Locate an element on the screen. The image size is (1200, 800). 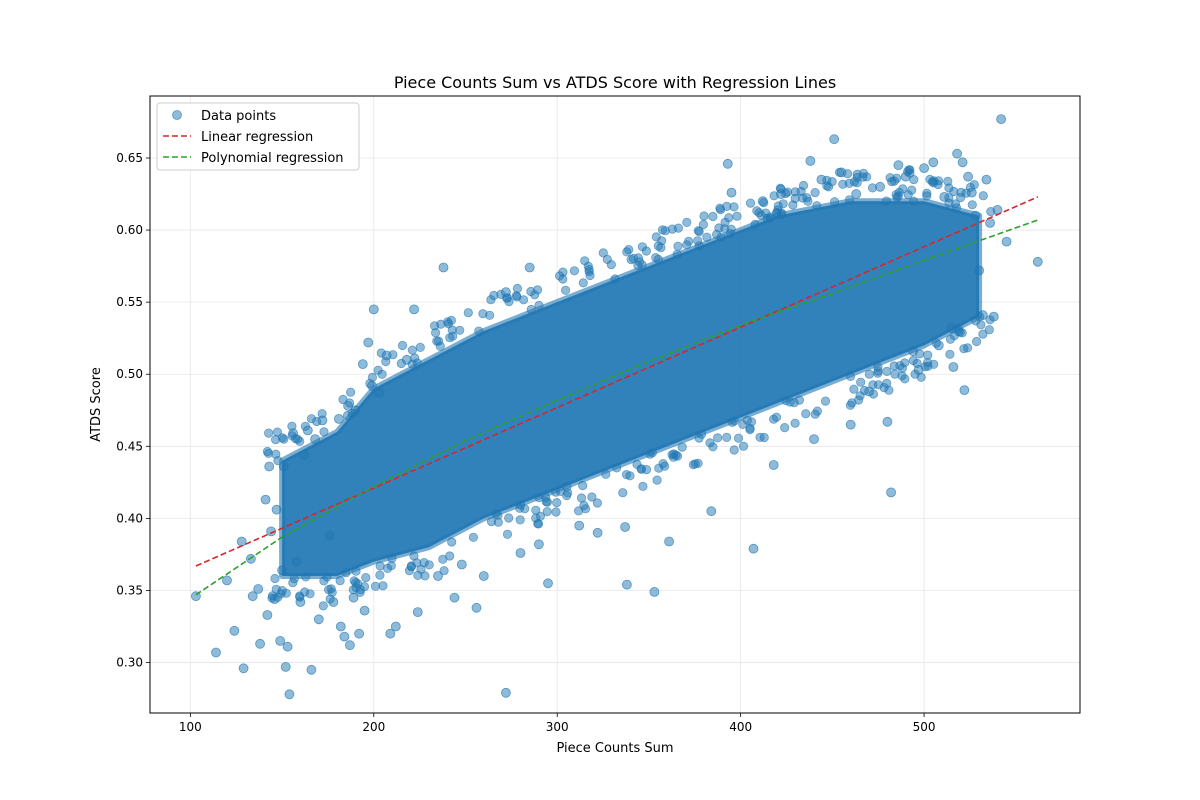
y-tick-label: 0.50 is located at coordinates (129, 374).